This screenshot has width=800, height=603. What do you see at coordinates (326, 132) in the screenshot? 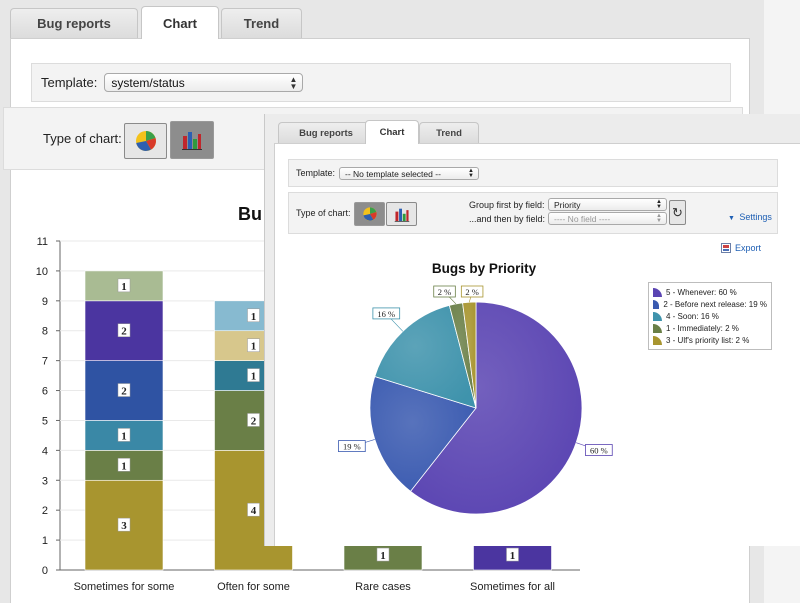
I see `front-tab-bug-reports: Bug reports` at bounding box center [326, 132].